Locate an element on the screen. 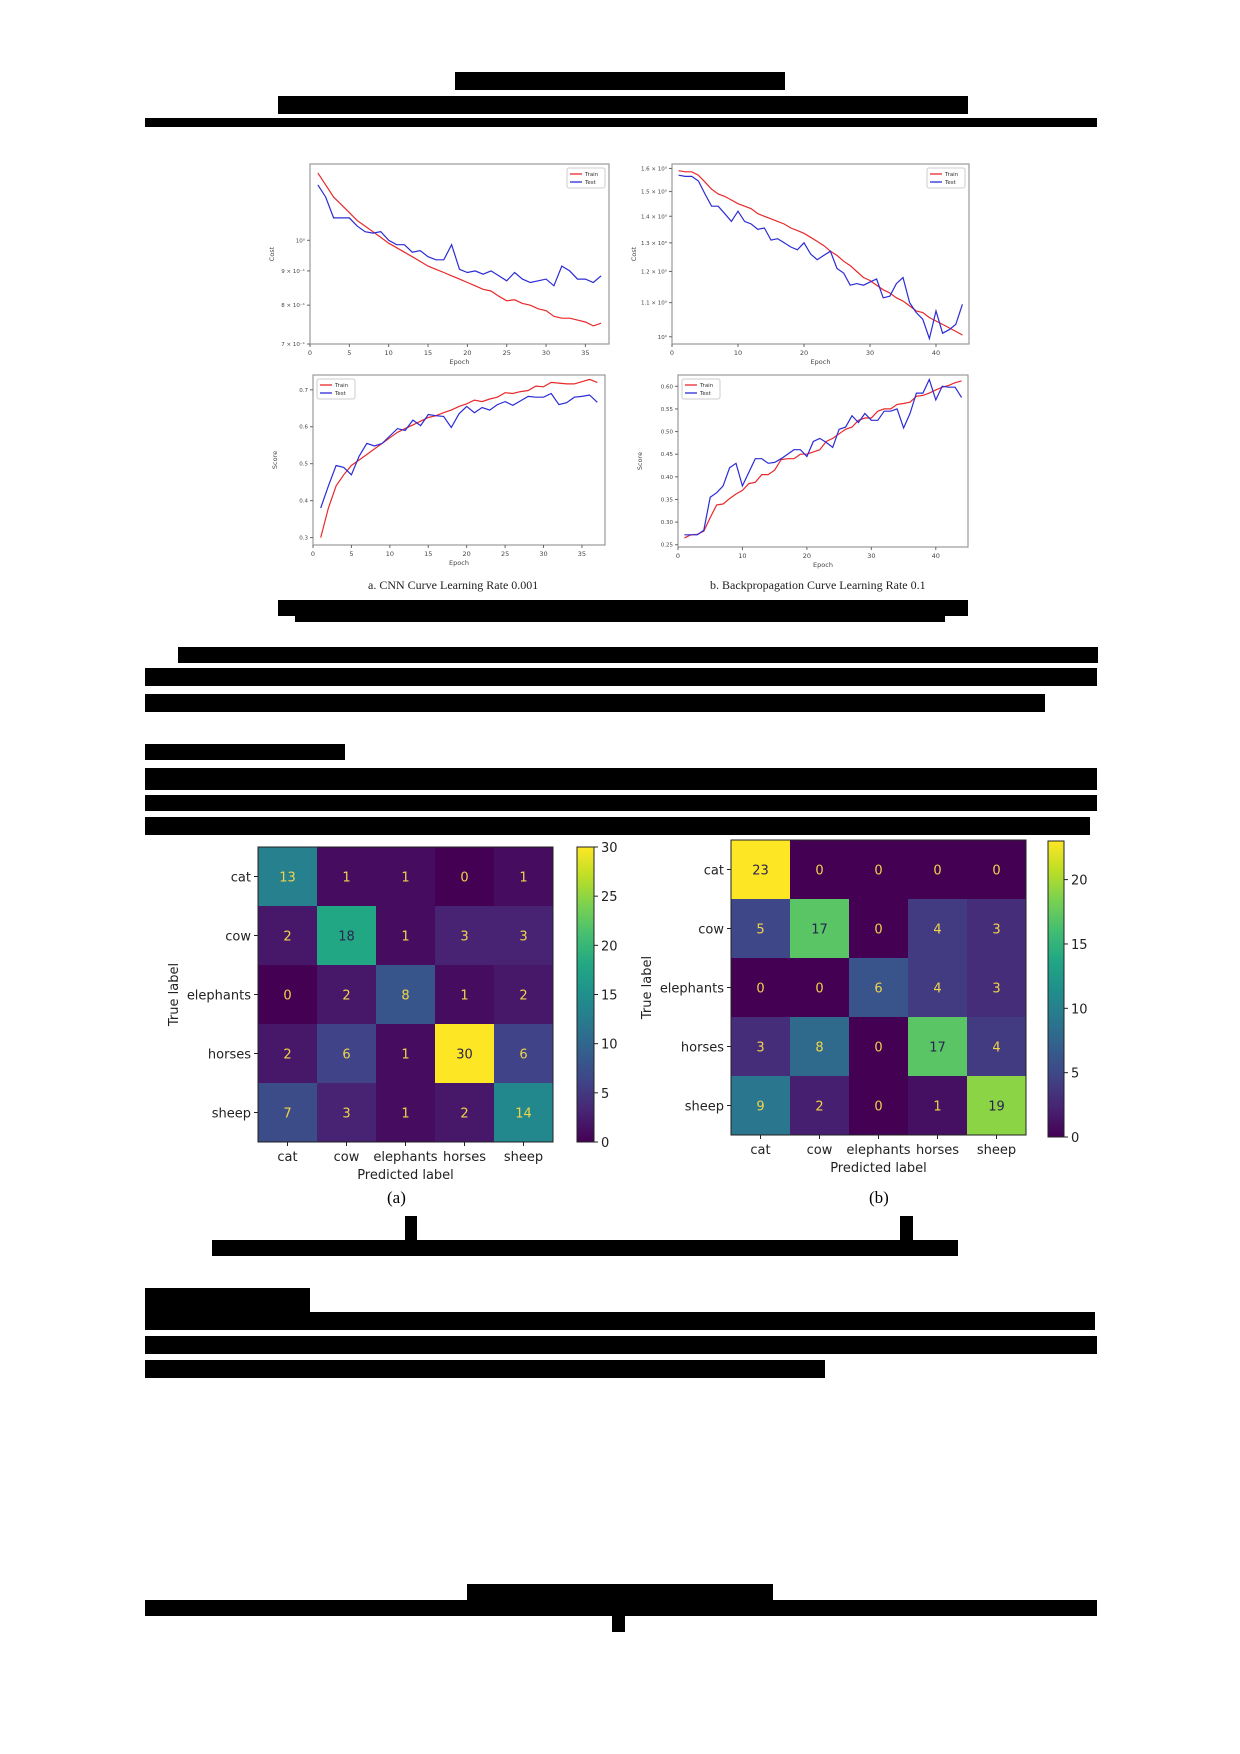 Image resolution: width=1240 pixels, height=1754 pixels. x-tick-label: 0 is located at coordinates (672, 353).